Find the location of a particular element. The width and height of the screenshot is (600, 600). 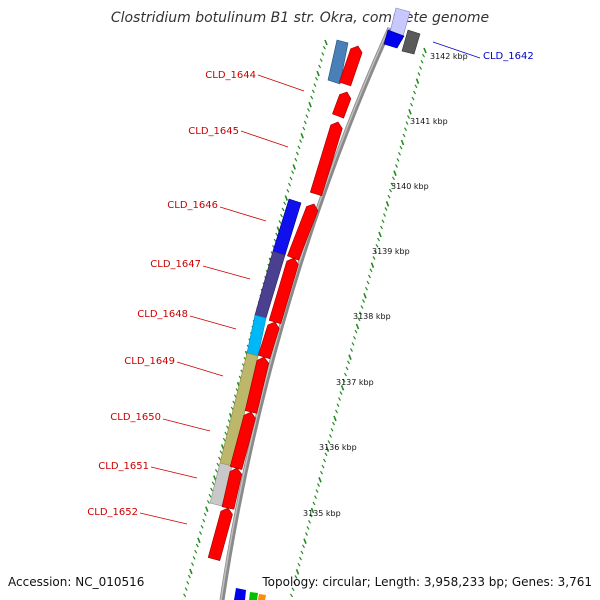

scale-label-3140: 3140 kbp is located at coordinates (410, 186).